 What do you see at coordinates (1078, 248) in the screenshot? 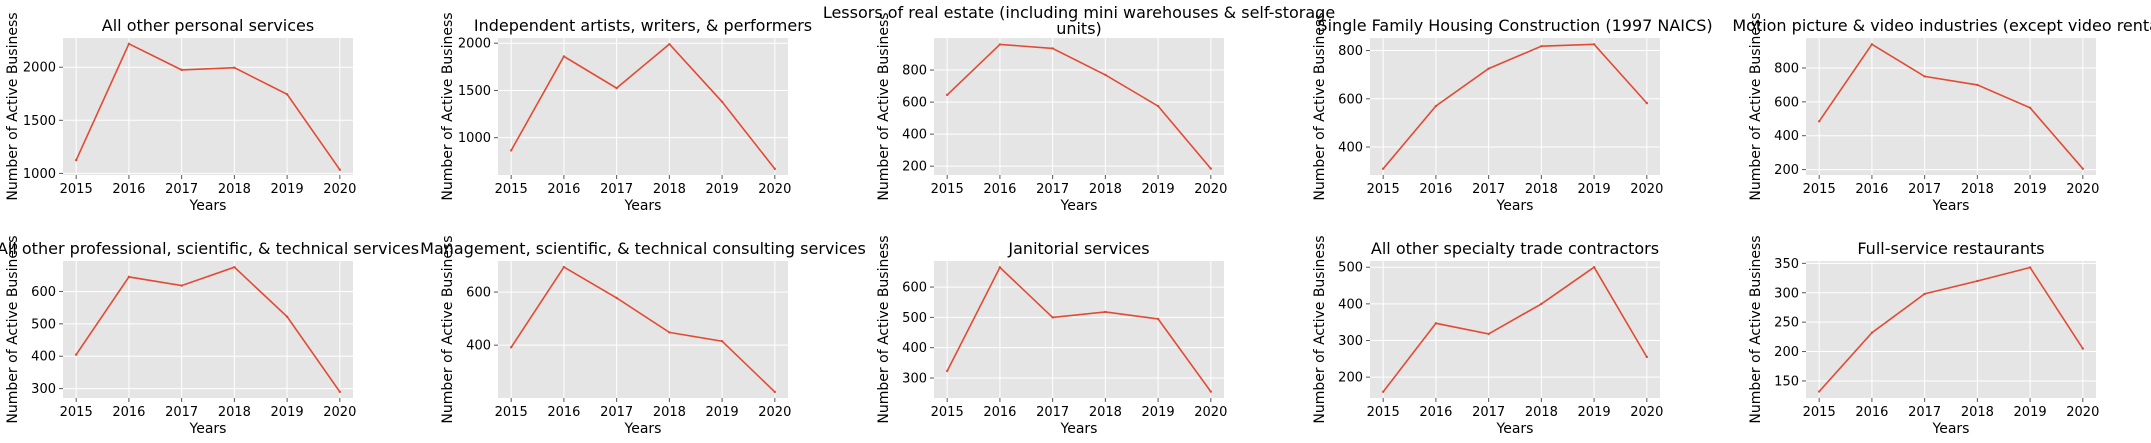
I see `chart-title: Janitorial services` at bounding box center [1078, 248].